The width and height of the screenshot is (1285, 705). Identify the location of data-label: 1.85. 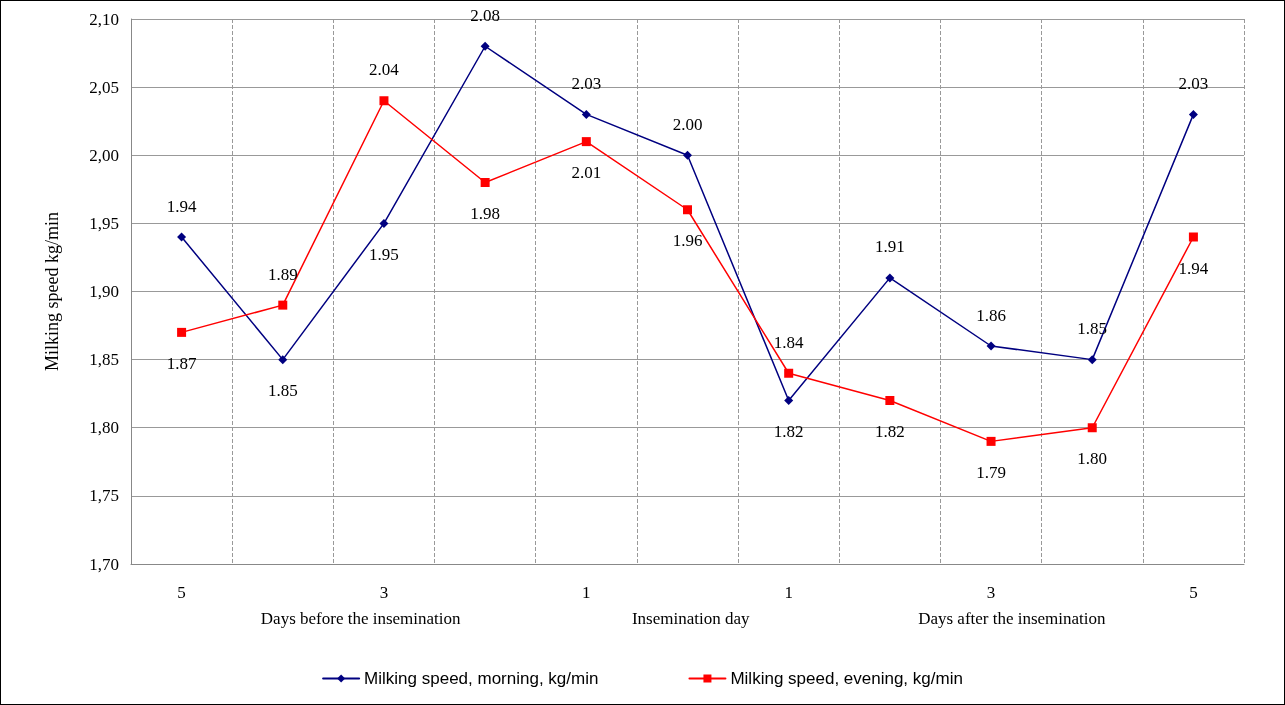
(282, 391).